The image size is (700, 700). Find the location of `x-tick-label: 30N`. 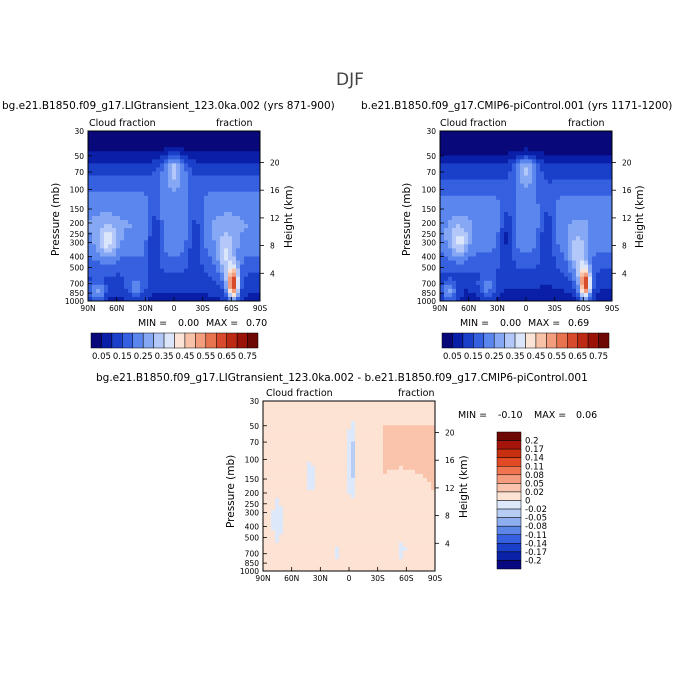

x-tick-label: 30N is located at coordinates (497, 308).